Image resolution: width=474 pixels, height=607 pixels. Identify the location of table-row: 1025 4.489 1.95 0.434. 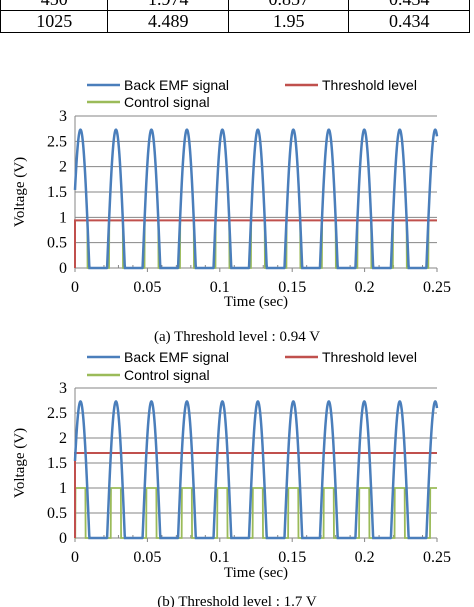
(235, 21).